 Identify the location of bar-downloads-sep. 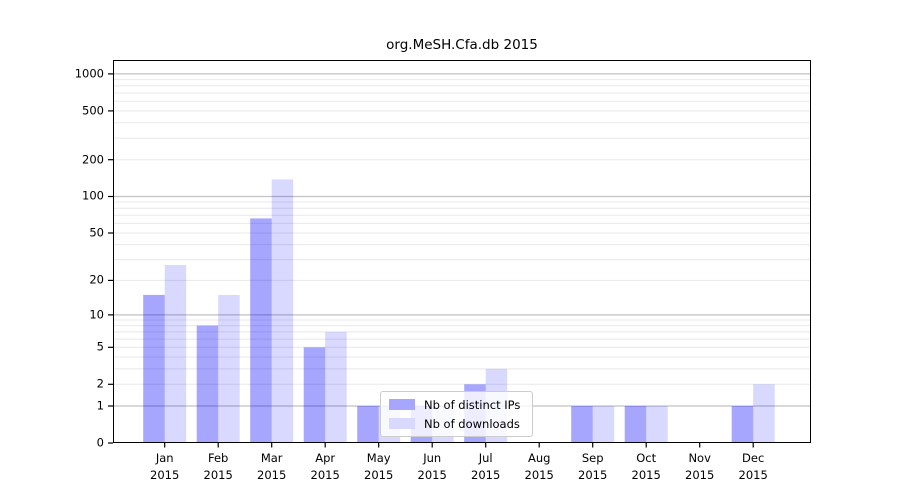
(603, 424).